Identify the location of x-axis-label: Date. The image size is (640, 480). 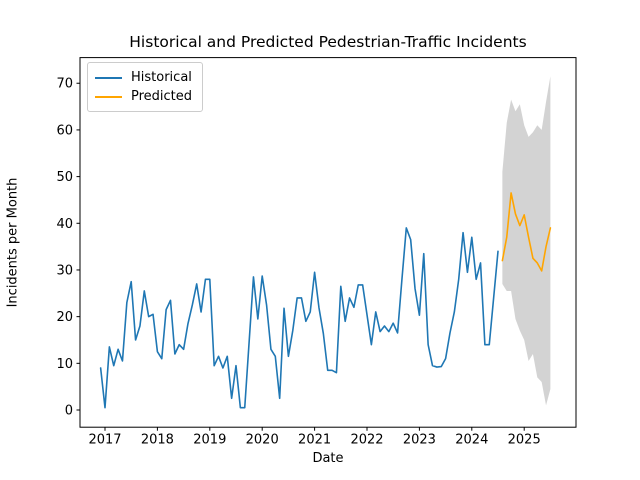
(328, 458).